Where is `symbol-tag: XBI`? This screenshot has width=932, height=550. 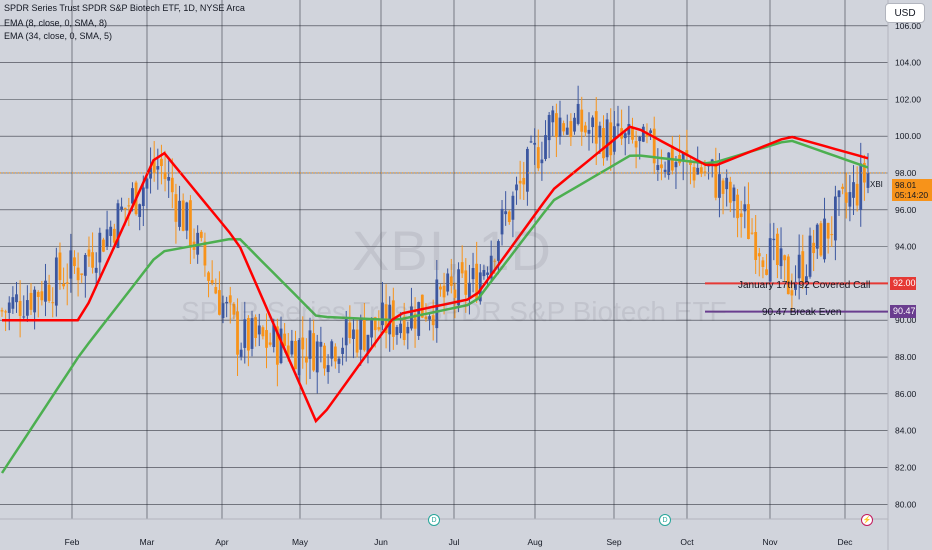 symbol-tag: XBI is located at coordinates (876, 184).